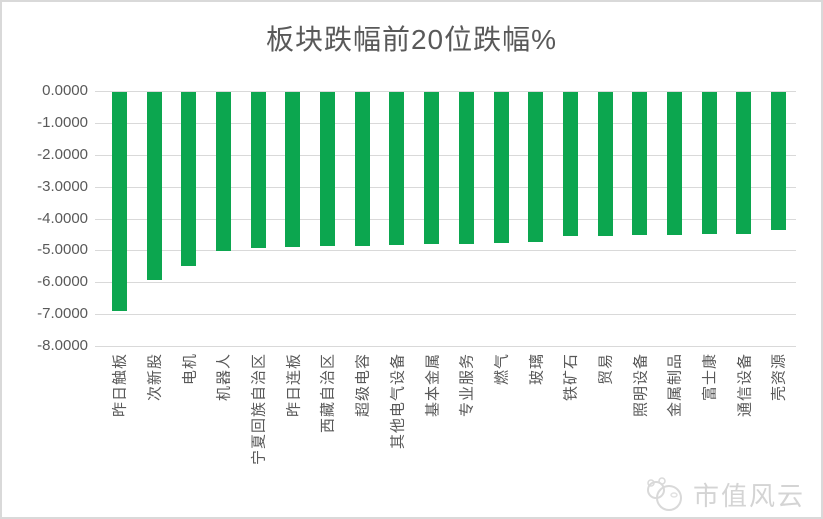 The width and height of the screenshot is (823, 519). Describe the element at coordinates (62, 282) in the screenshot. I see `y-axis-tick-label: -6.0000` at that location.